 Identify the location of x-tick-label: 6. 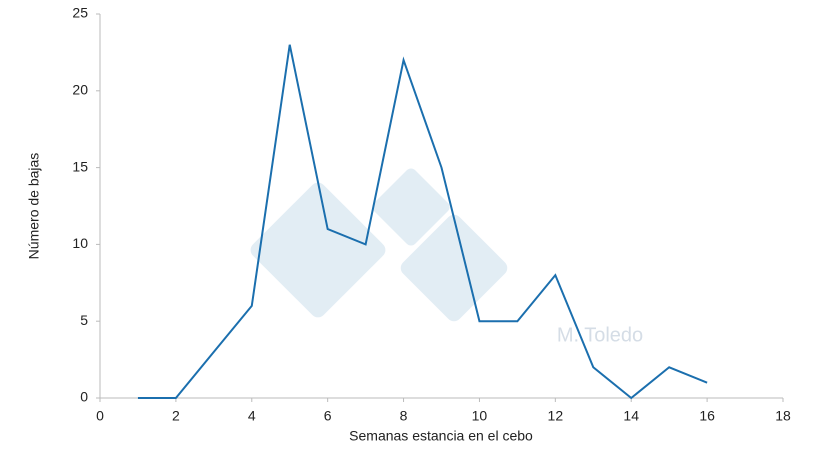
(328, 416).